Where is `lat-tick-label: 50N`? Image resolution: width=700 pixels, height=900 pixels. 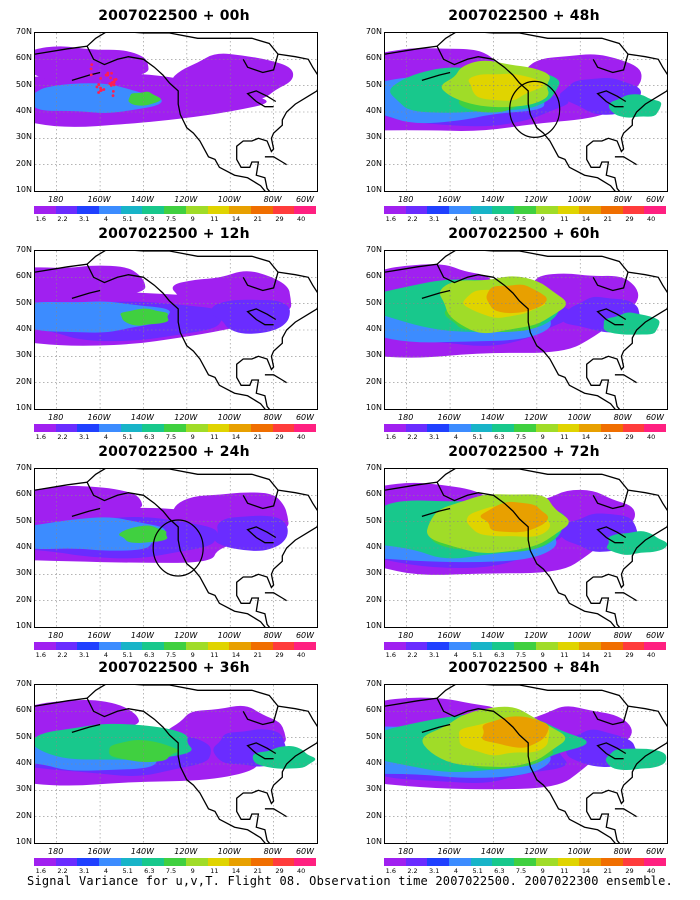 lat-tick-label: 50N is located at coordinates (373, 736).